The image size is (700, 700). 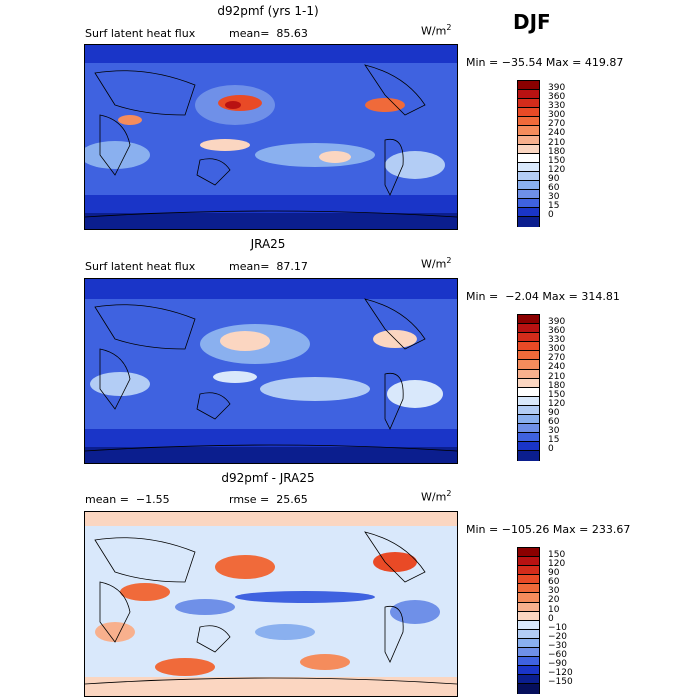 What do you see at coordinates (436, 30) in the screenshot?
I see `panel-1-units: W/m2` at bounding box center [436, 30].